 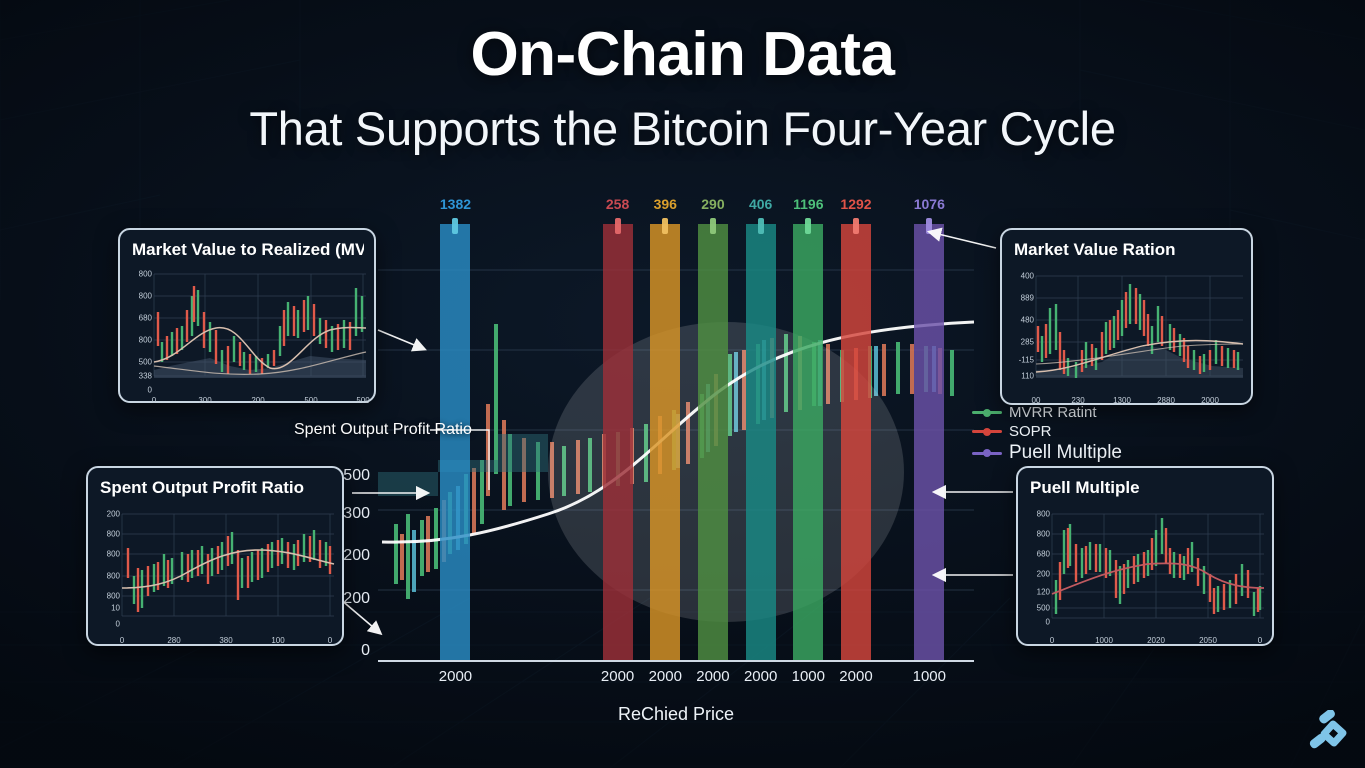 I want to click on card-sopr-y-4: 800, so click(x=113, y=596).